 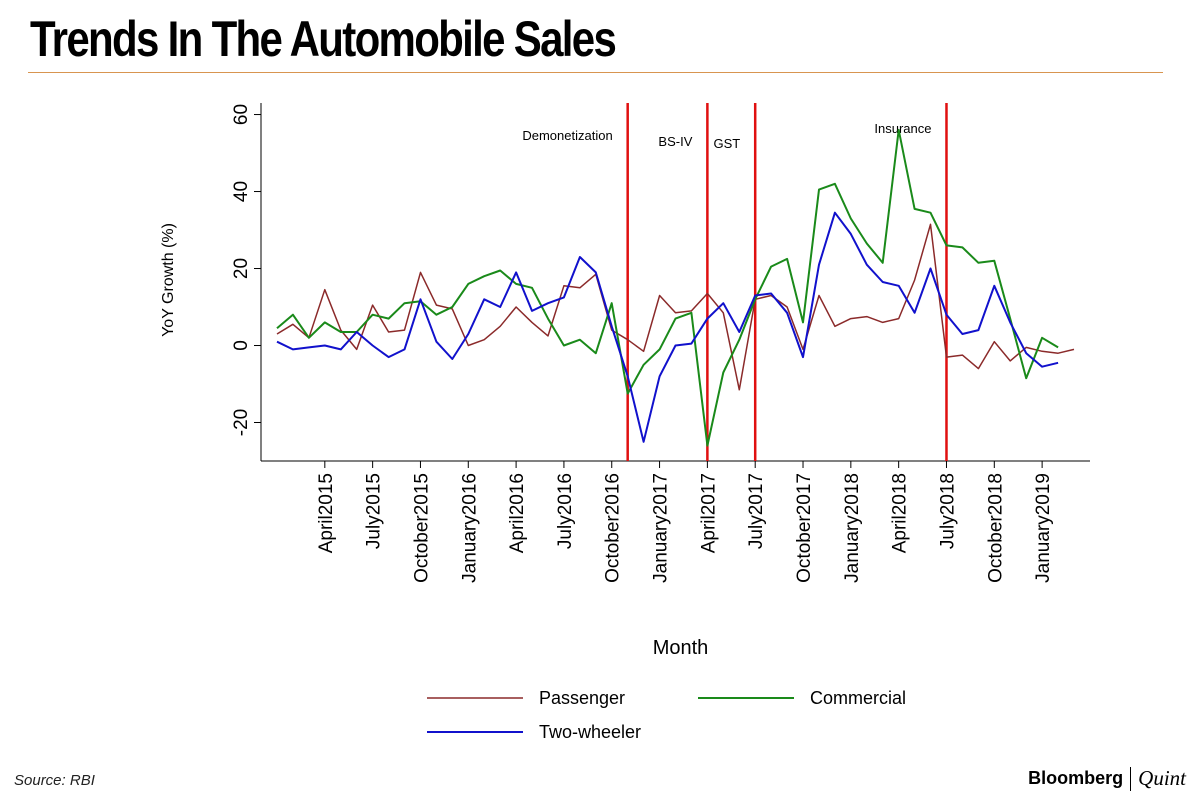 What do you see at coordinates (595, 72) in the screenshot?
I see `title-divider` at bounding box center [595, 72].